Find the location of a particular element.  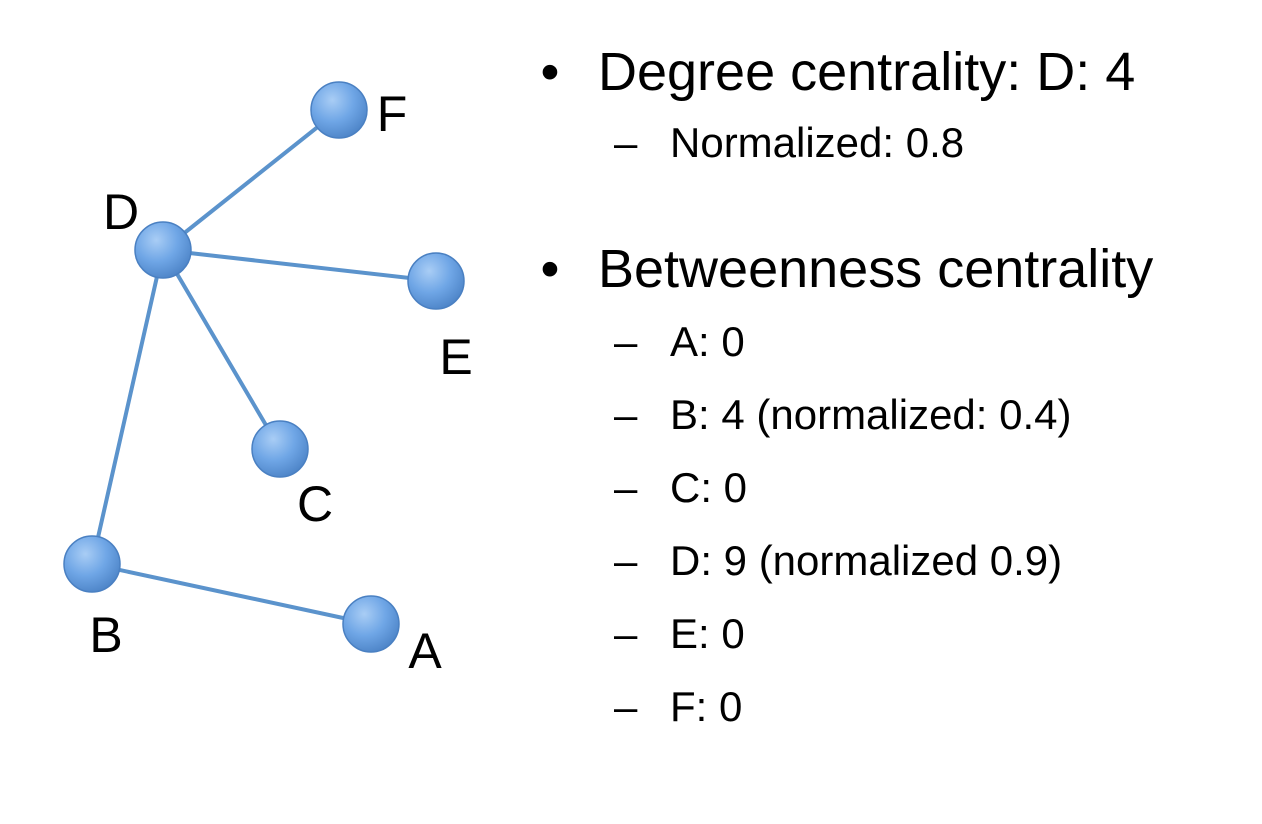

betweenness-item-b: – B: 4 (normalized: 0.4) is located at coordinates (890, 414).